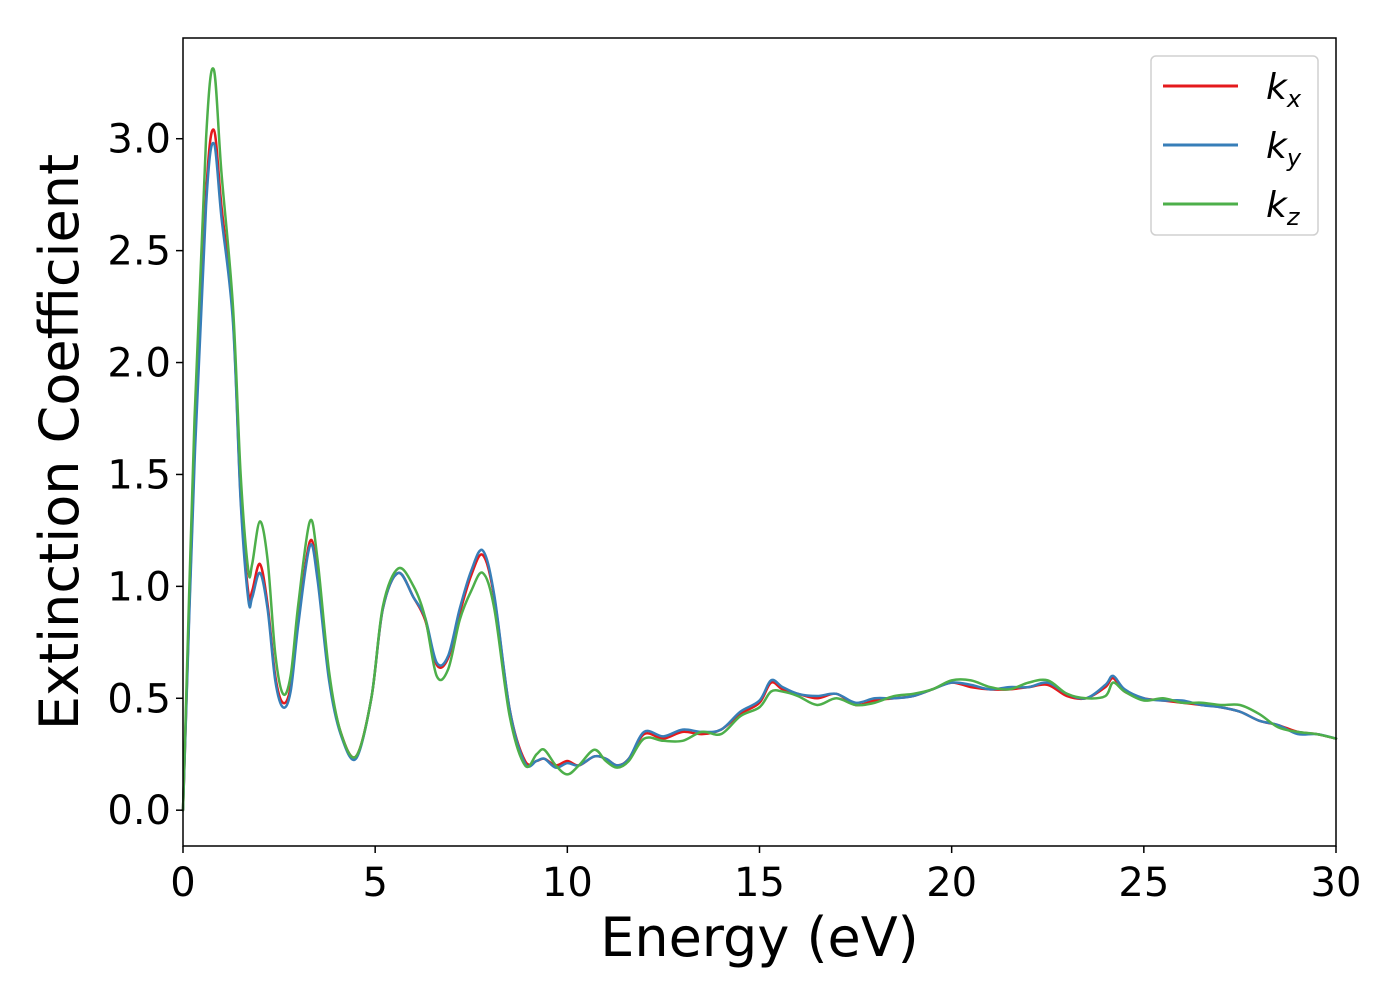  I want to click on x-tick-label: 5, so click(374, 883).